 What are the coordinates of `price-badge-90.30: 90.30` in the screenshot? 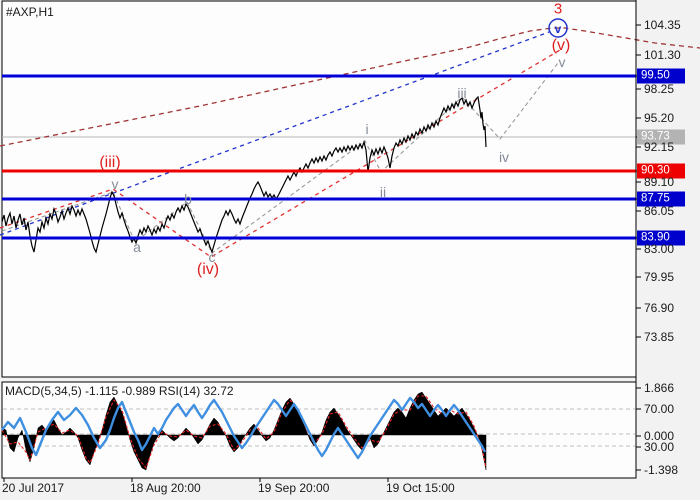 It's located at (661, 171).